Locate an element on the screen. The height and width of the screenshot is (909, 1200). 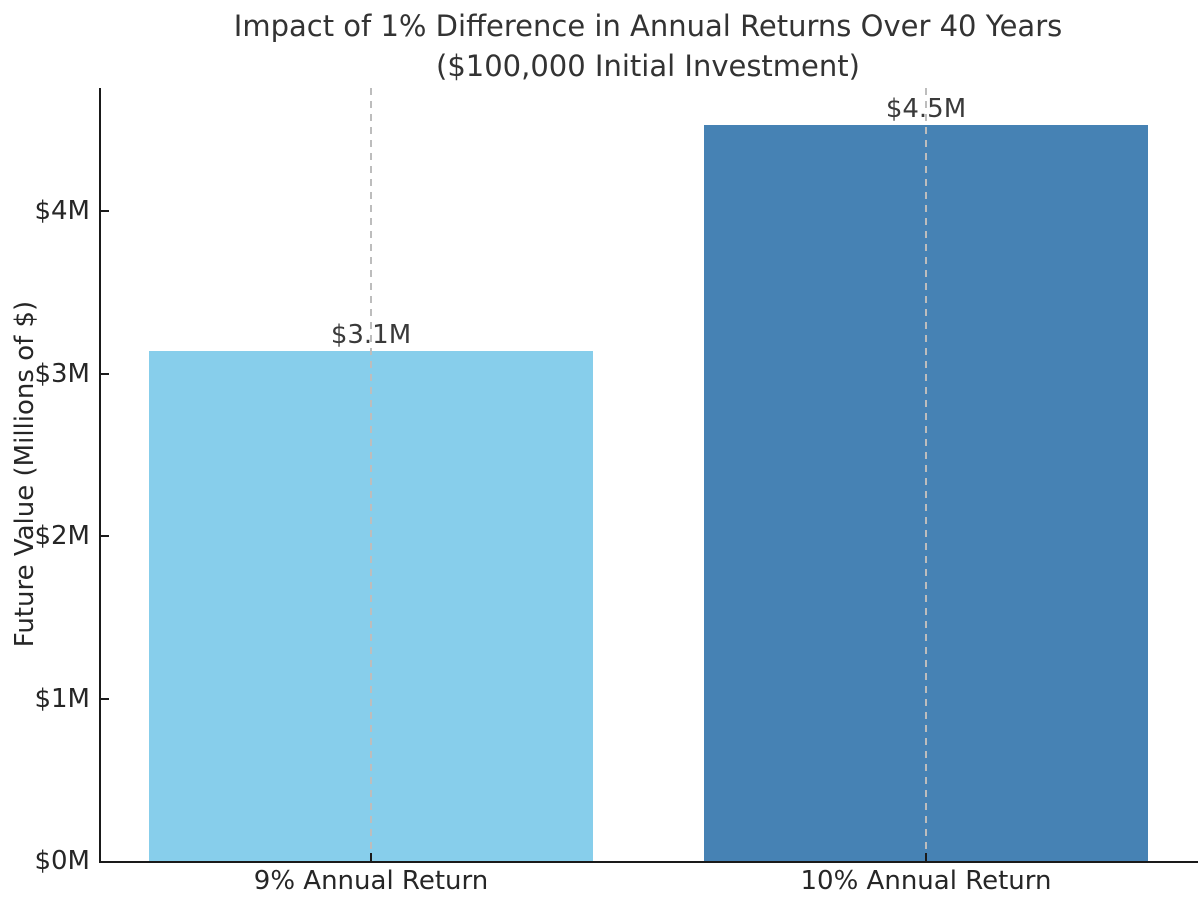
y-tick-label: $4M is located at coordinates (62, 211).